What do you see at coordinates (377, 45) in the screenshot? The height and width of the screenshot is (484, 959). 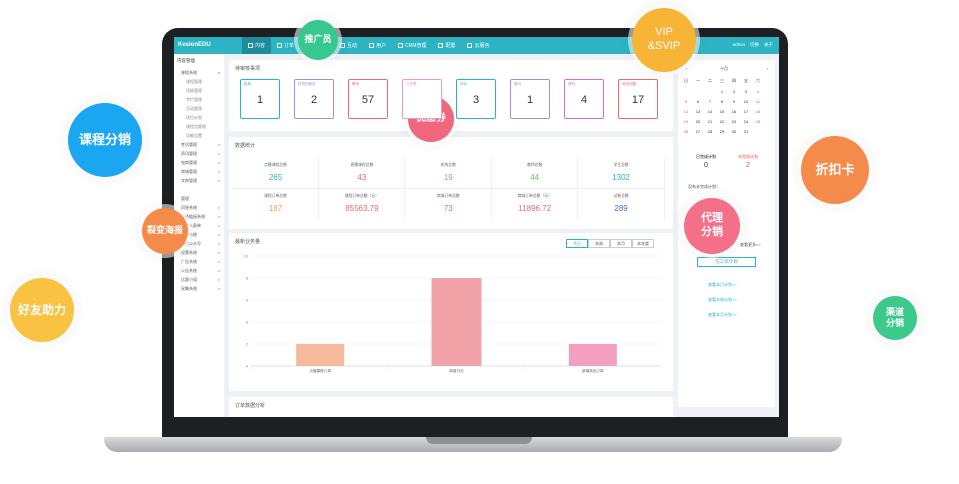 I see `nav-item-4: 用户` at bounding box center [377, 45].